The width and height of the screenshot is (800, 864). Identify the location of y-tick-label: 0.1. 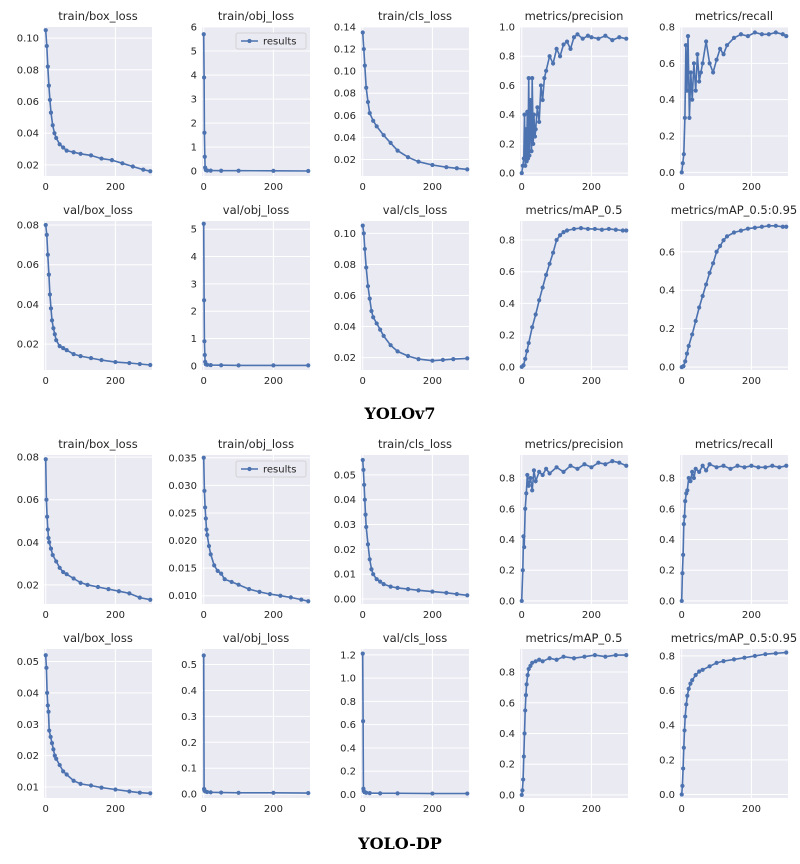
(189, 769).